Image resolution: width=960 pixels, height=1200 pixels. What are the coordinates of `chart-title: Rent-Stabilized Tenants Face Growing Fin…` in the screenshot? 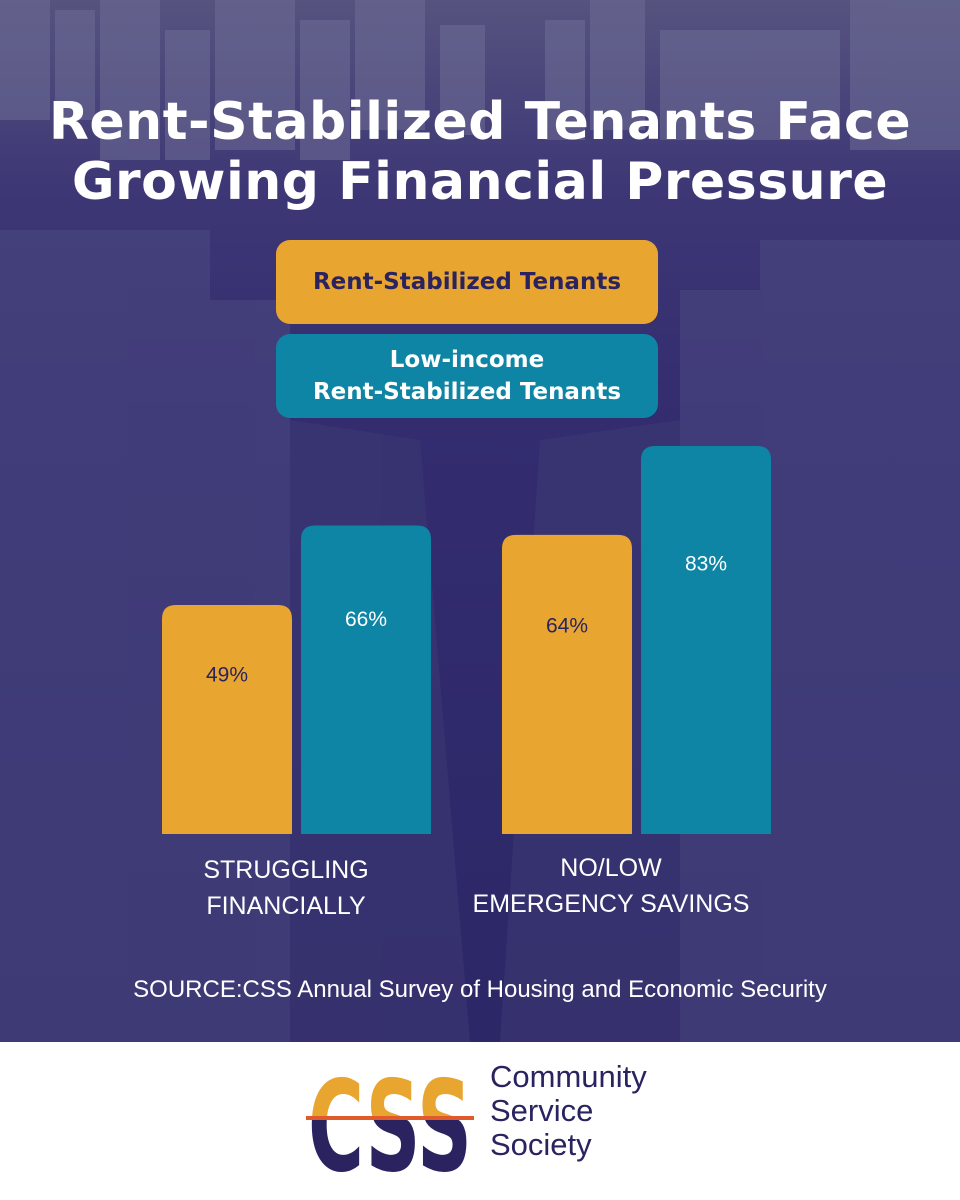 It's located at (480, 152).